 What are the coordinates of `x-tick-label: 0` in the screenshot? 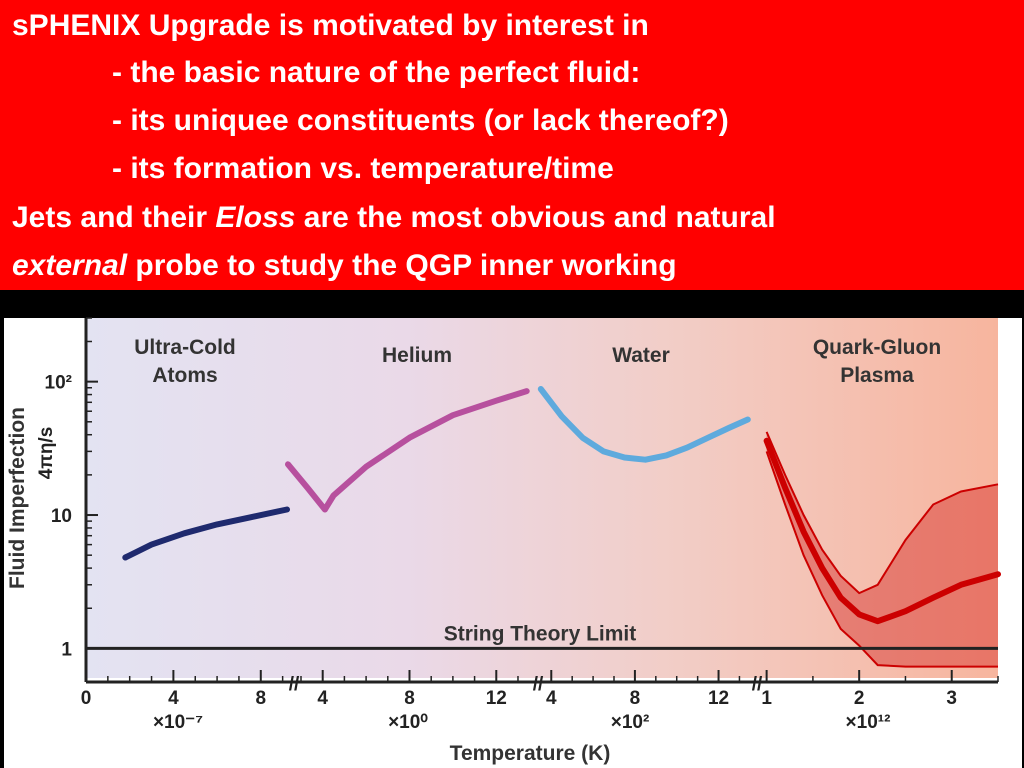 It's located at (86, 698).